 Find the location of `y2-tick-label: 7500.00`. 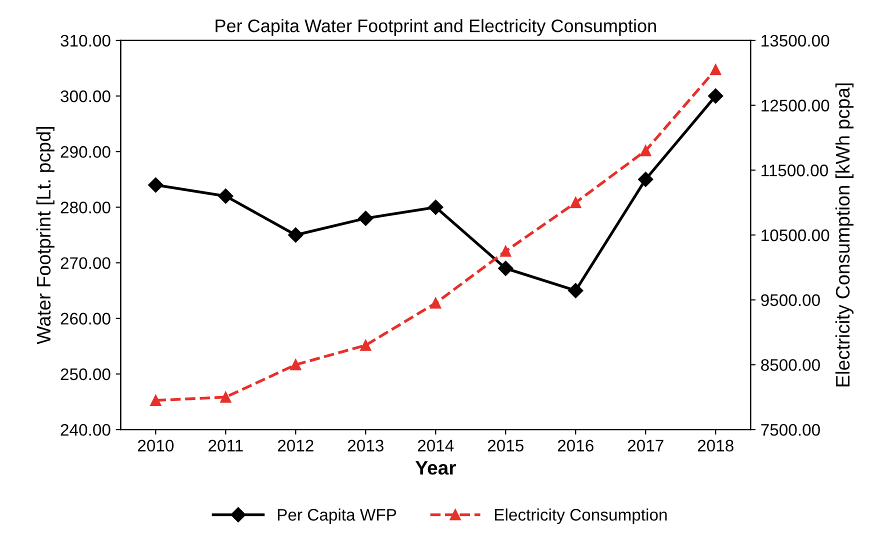

y2-tick-label: 7500.00 is located at coordinates (790, 430).